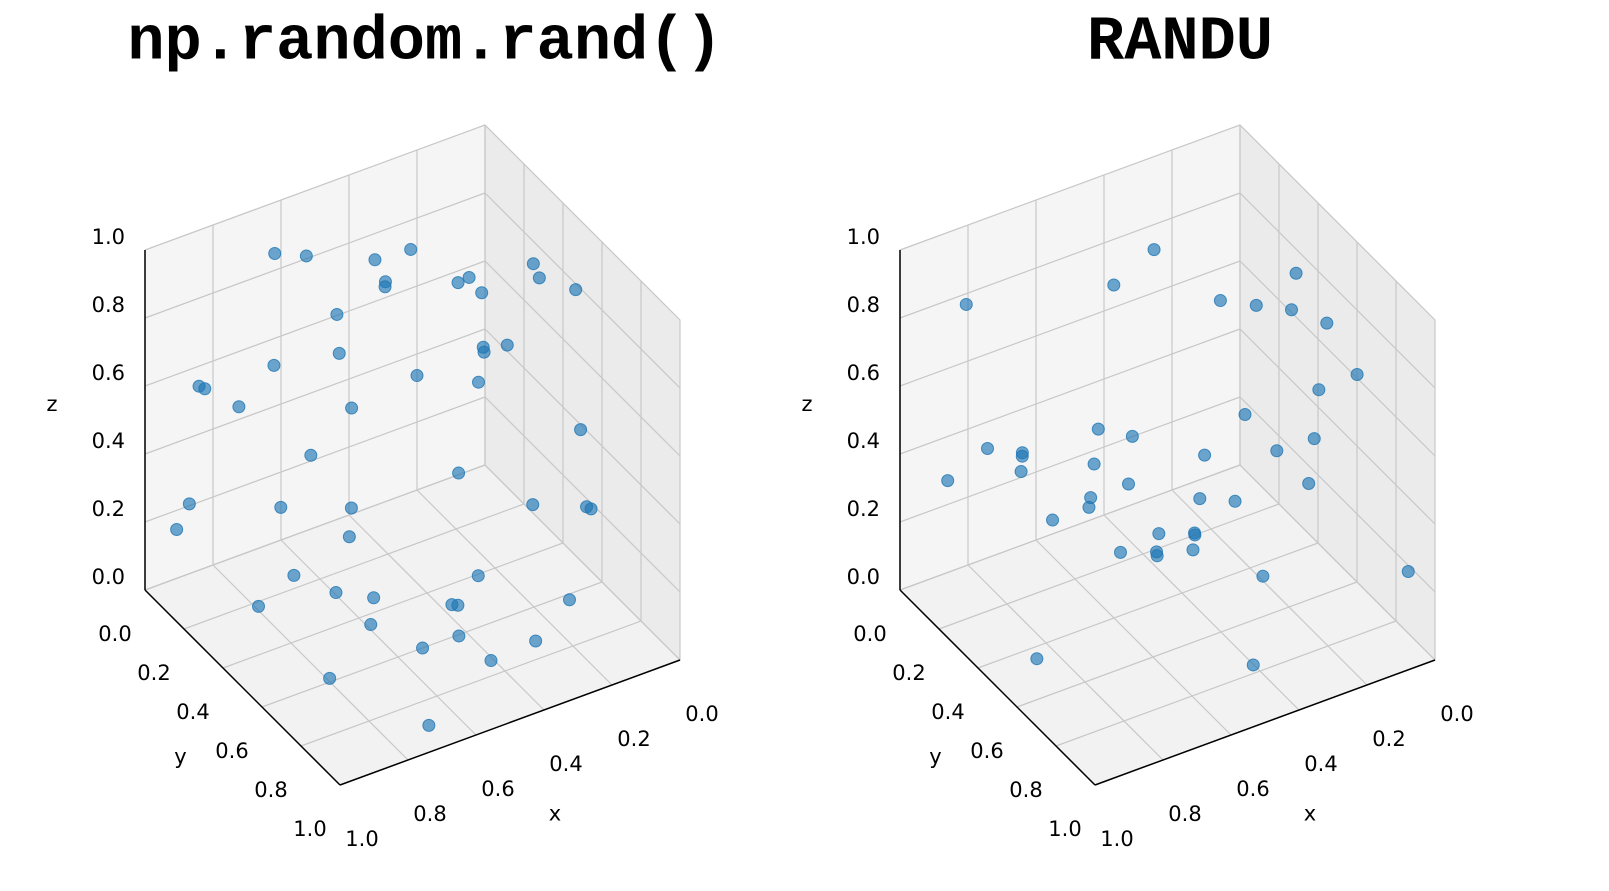  Describe the element at coordinates (424, 41) in the screenshot. I see `chart-title: np.random.rand()` at that location.